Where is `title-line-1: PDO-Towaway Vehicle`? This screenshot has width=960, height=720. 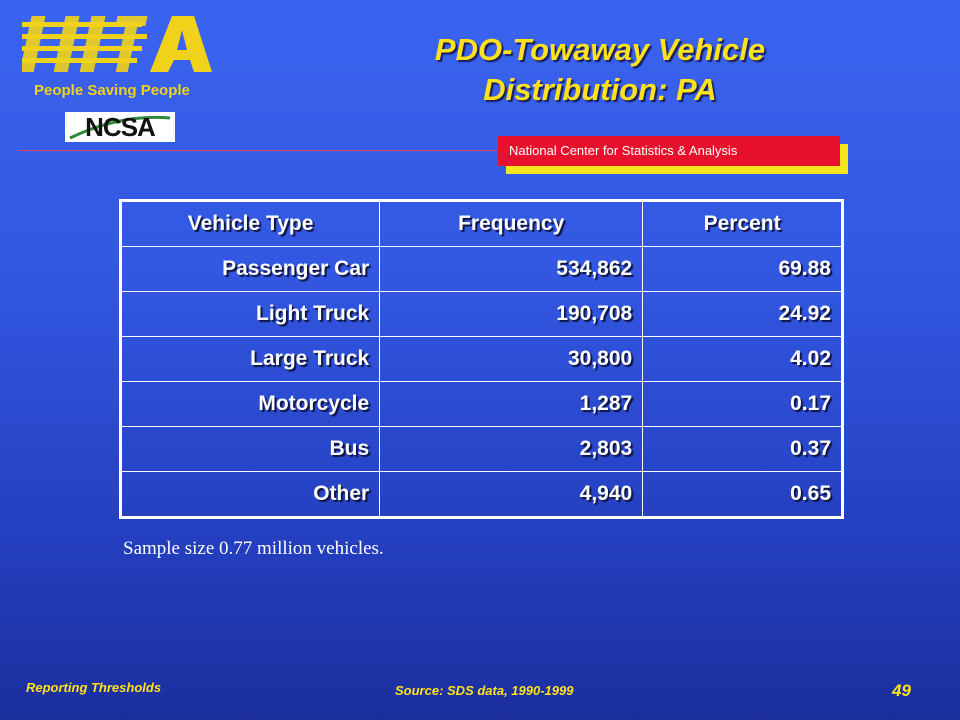
title-line-1: PDO-Towaway Vehicle is located at coordinates (600, 49).